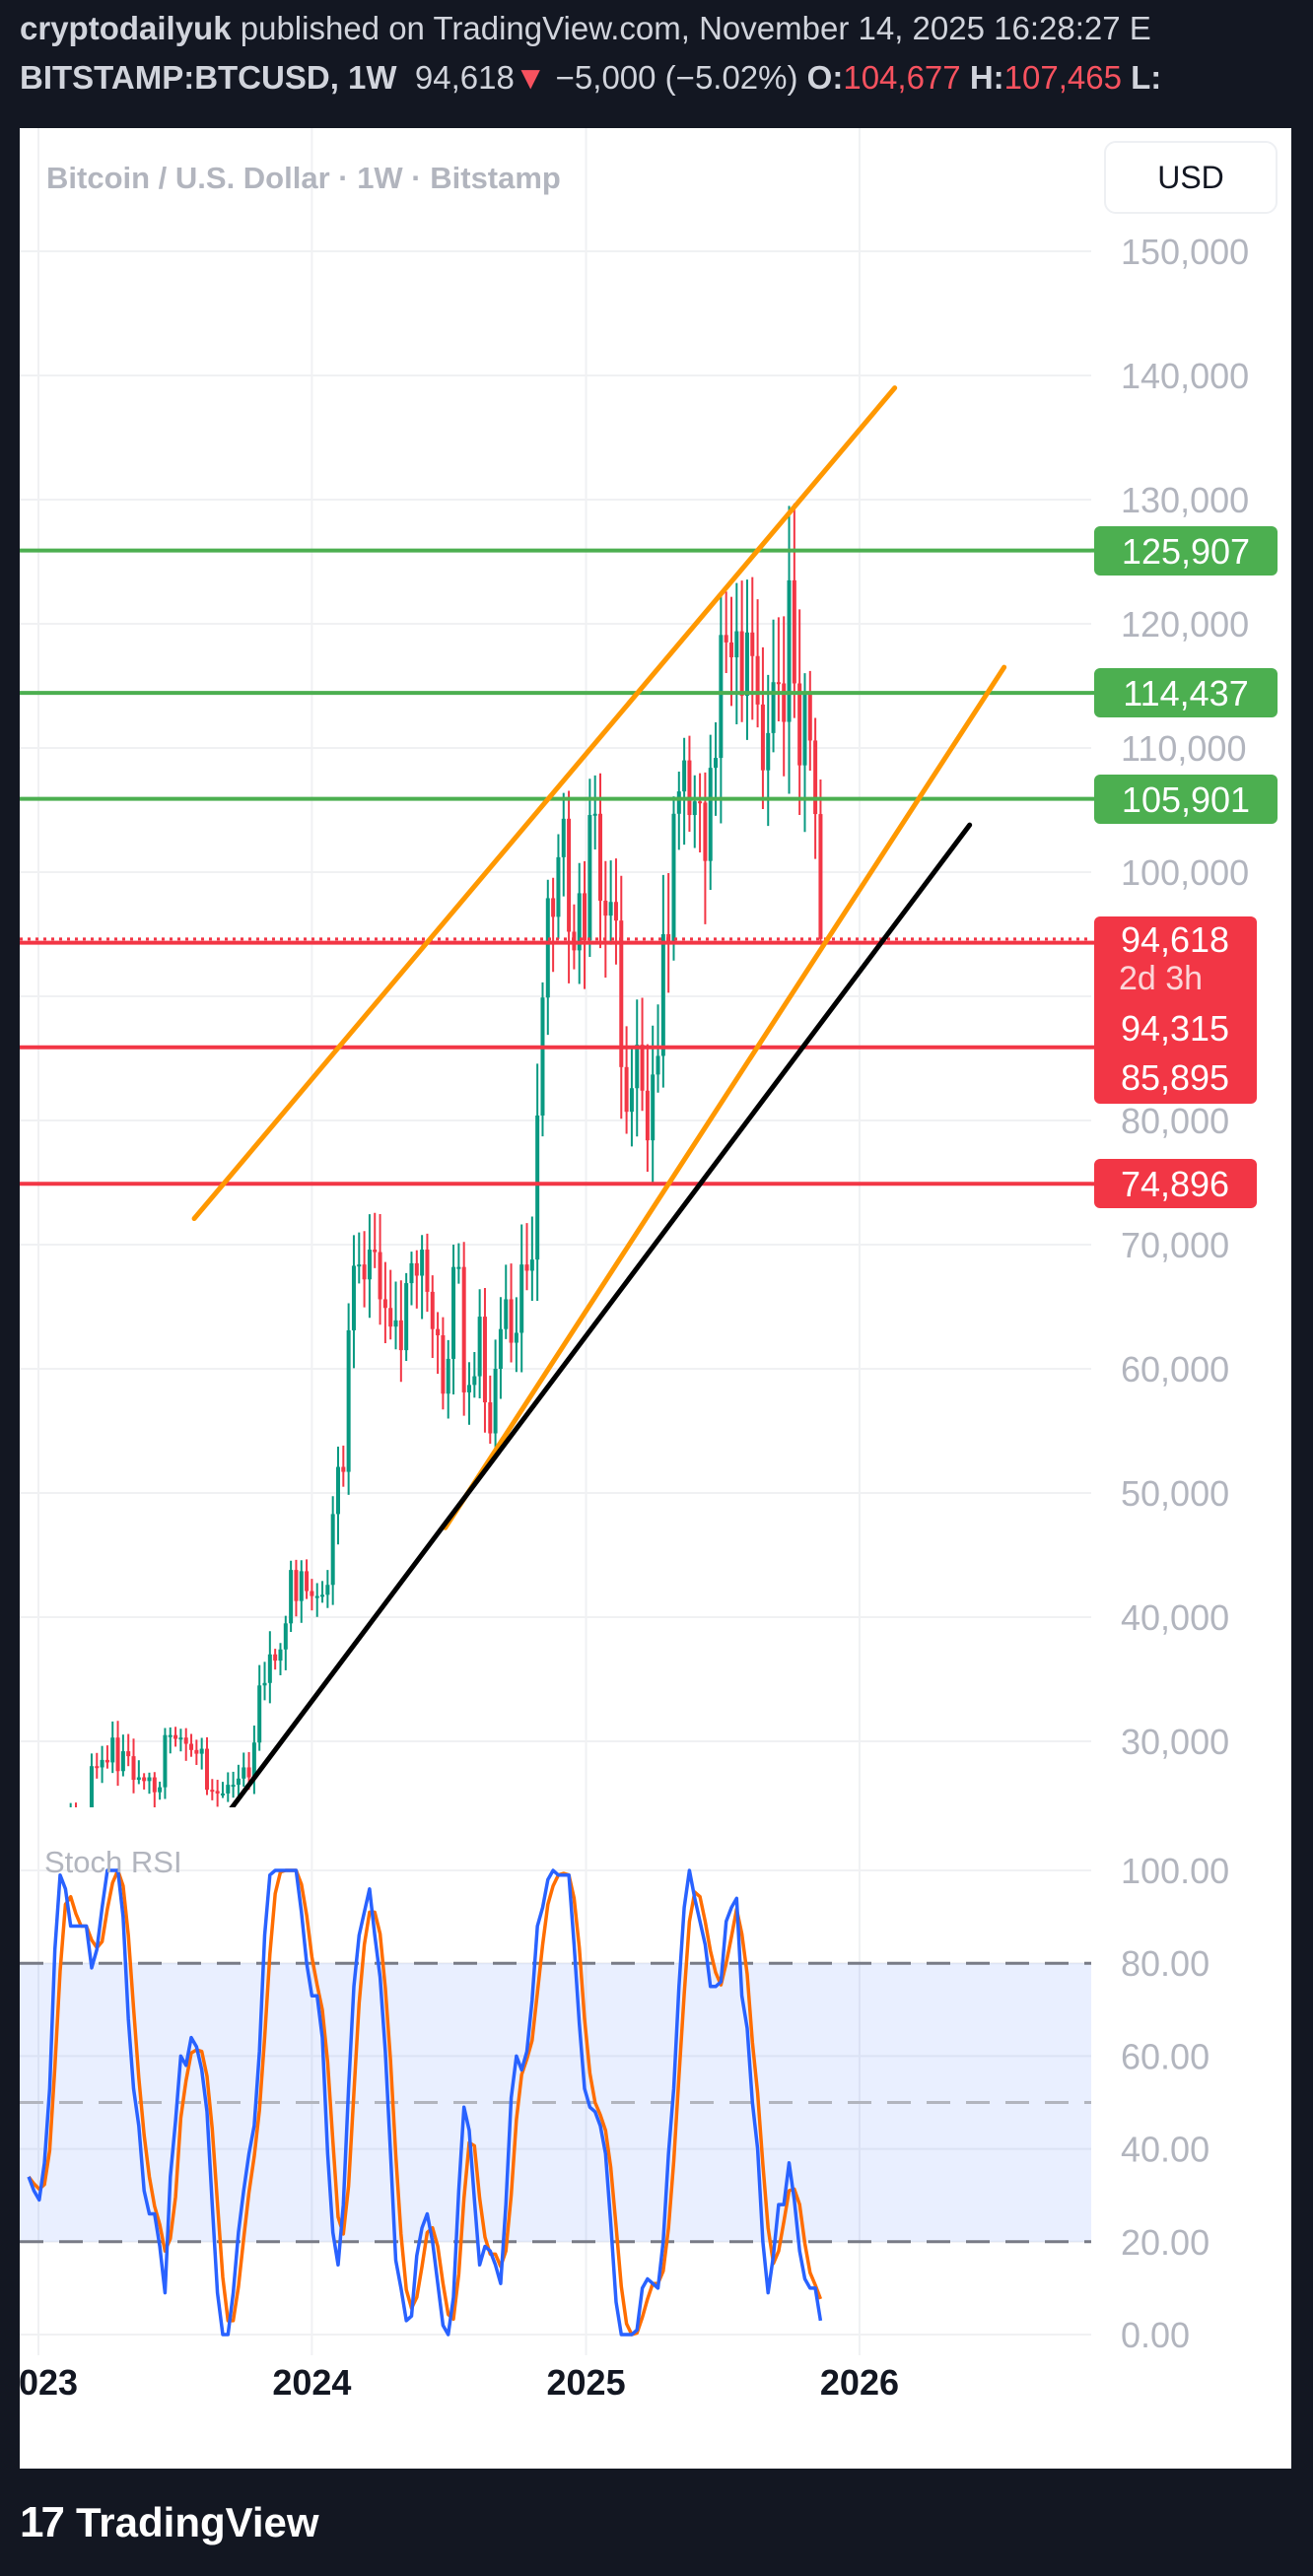  Describe the element at coordinates (1175, 2103) in the screenshot. I see `stoch-axis: 100.00 80.00 60.00 40.00 20.00 0.00` at that location.